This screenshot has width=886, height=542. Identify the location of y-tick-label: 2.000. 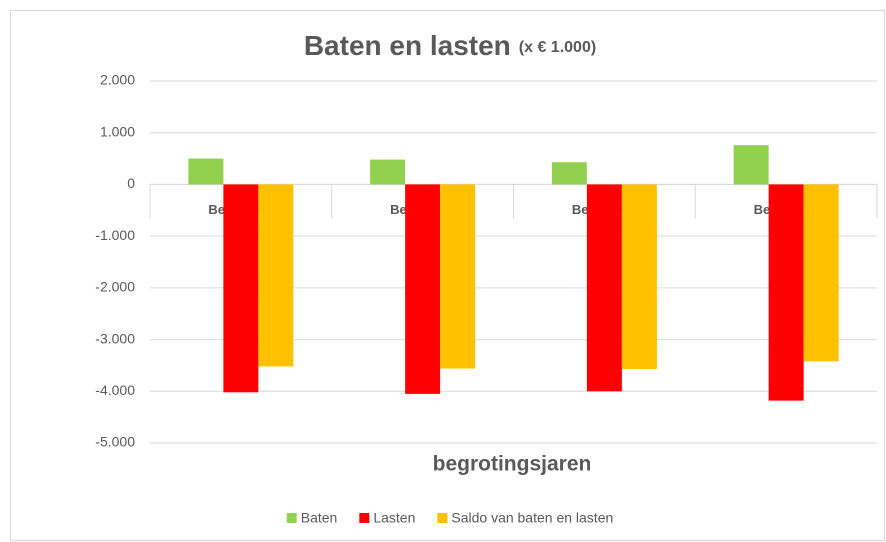
(117, 80).